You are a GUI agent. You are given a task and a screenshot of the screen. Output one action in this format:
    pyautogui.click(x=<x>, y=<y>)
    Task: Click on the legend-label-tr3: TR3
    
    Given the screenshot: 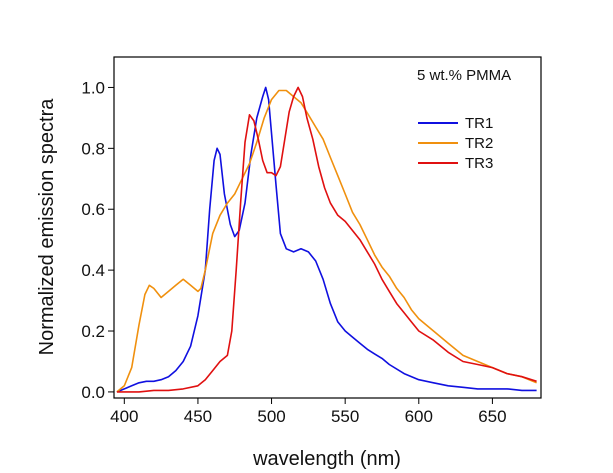 What is the action you would take?
    pyautogui.click(x=479, y=163)
    